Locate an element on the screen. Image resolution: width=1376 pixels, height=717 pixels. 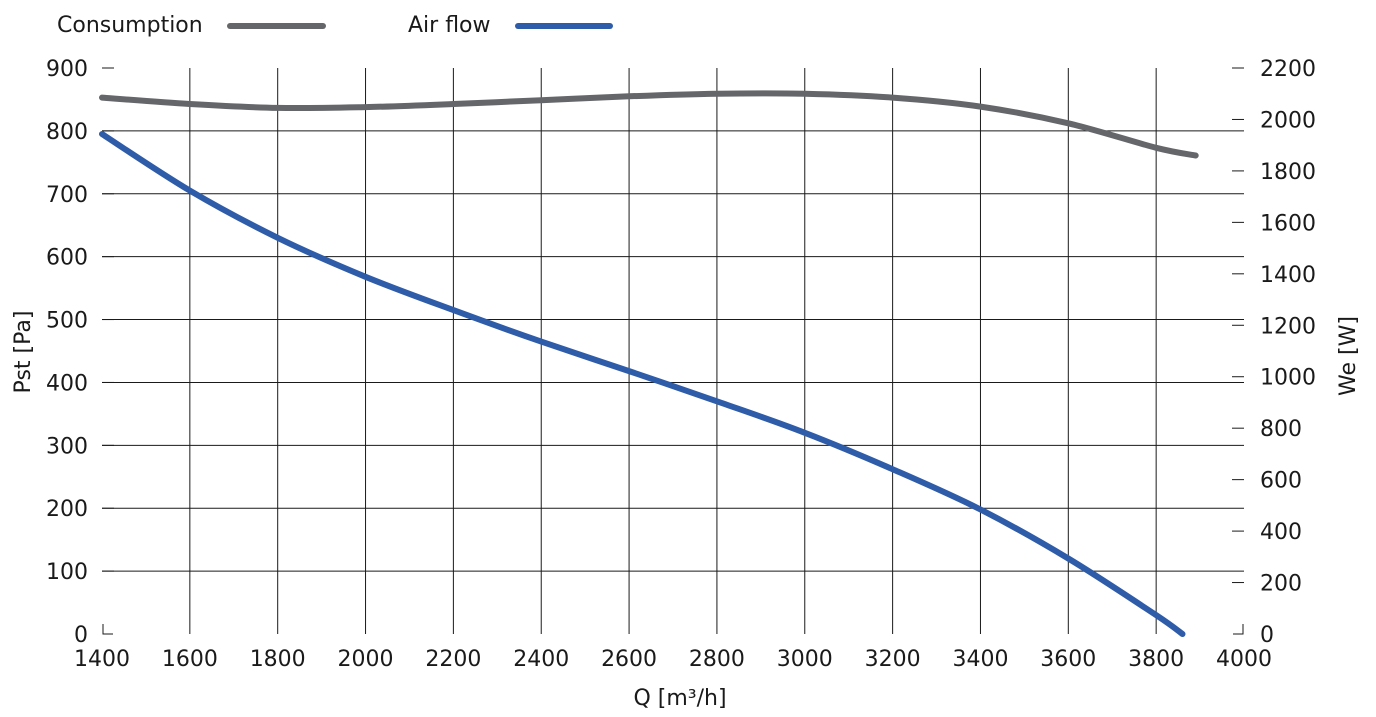
x-tick-label: 2800 is located at coordinates (717, 659).